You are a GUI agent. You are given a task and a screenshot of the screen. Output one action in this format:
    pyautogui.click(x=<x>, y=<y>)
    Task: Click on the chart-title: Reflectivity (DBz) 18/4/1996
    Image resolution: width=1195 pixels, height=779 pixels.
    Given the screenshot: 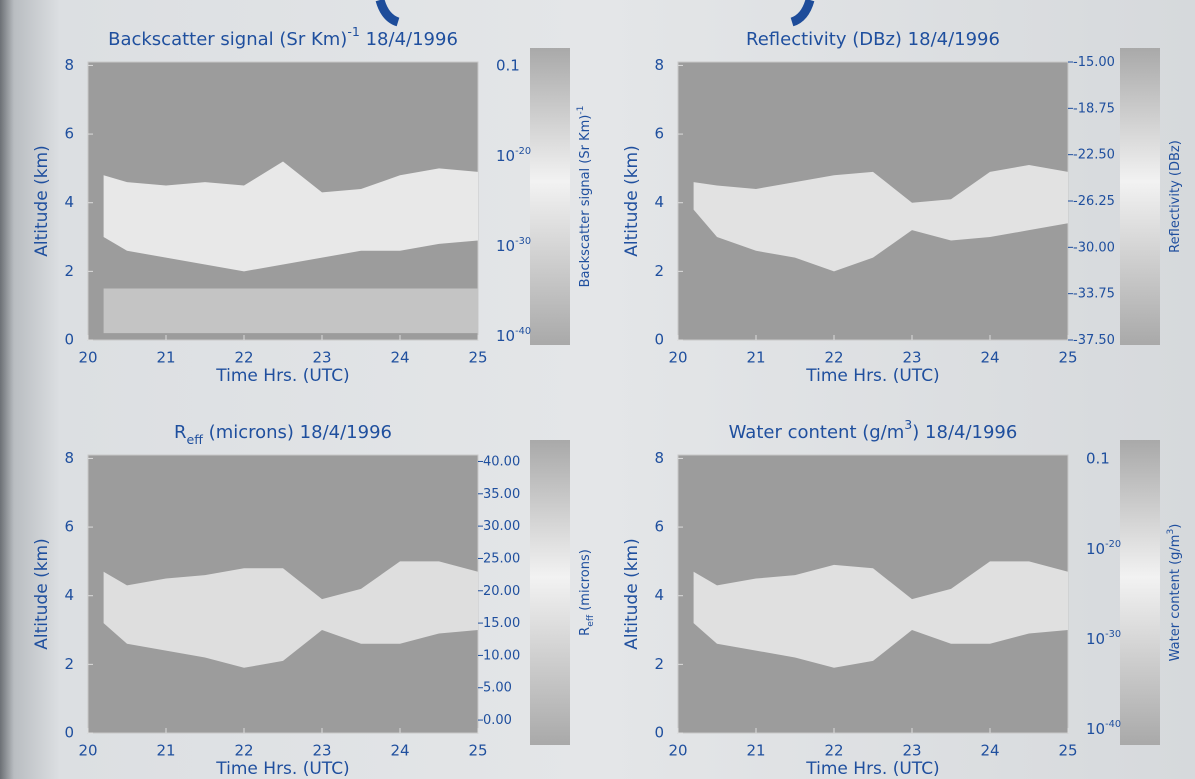 What is the action you would take?
    pyautogui.click(x=873, y=39)
    